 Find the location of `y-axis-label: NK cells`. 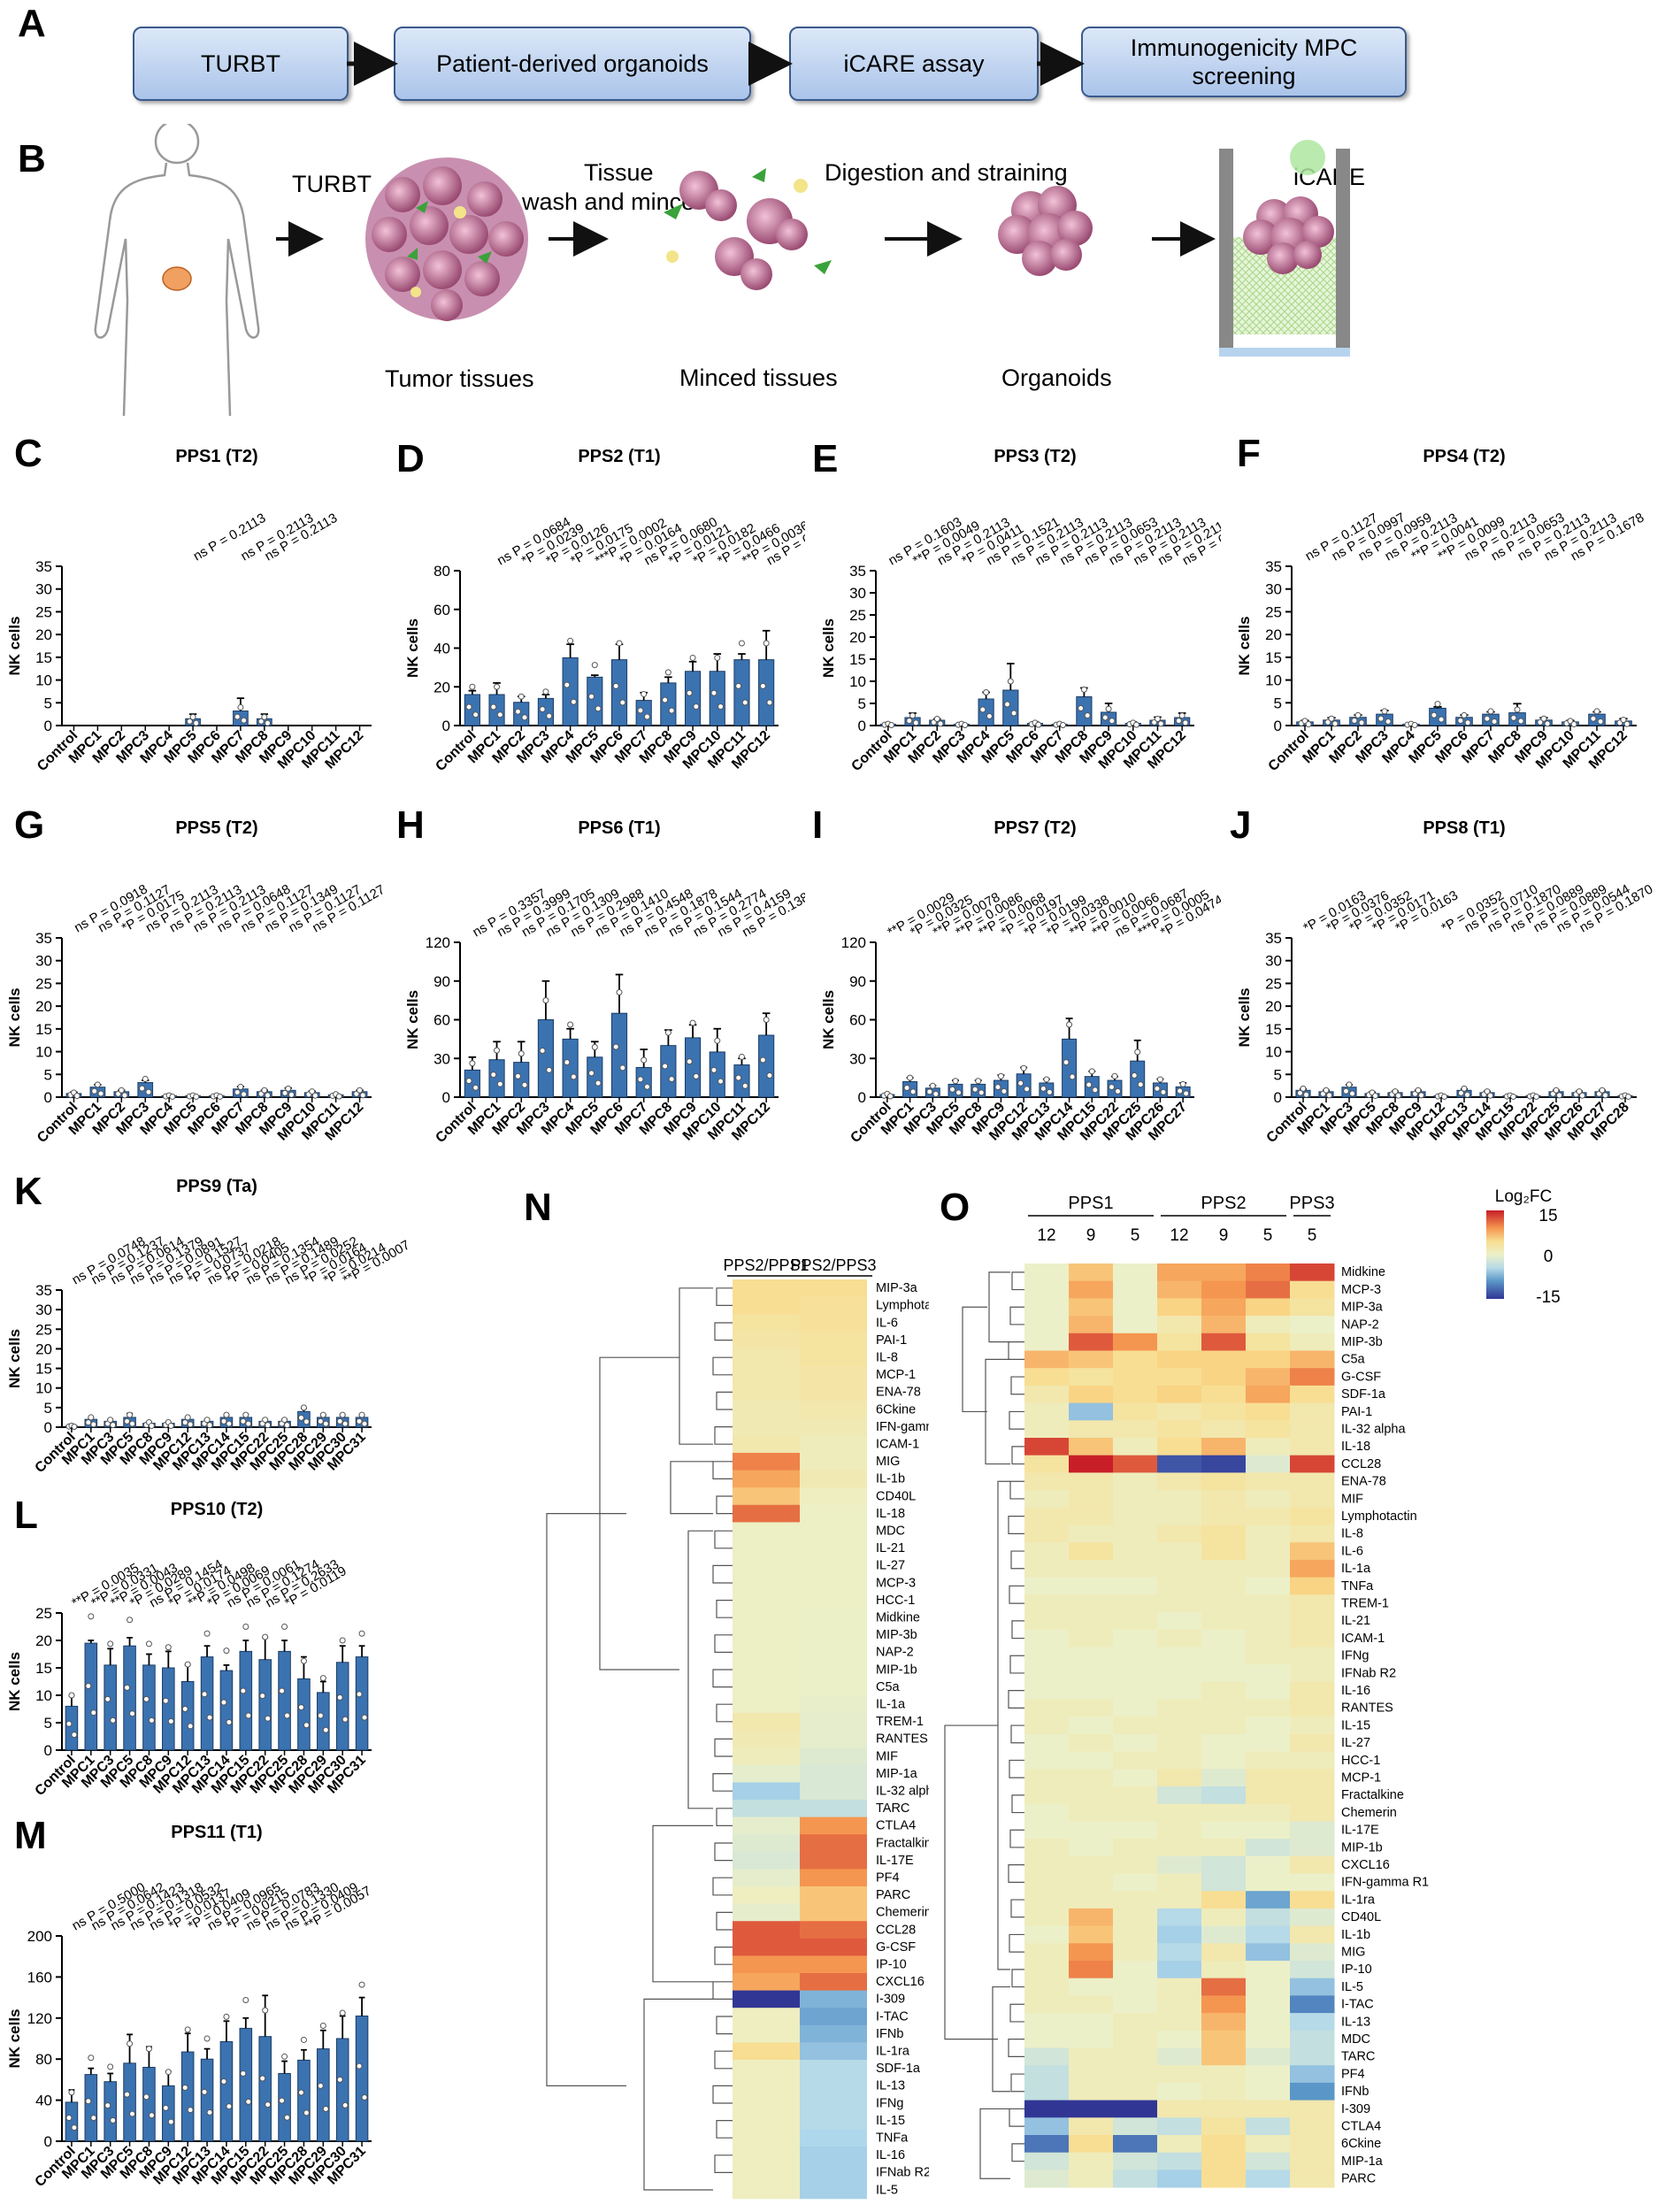

y-axis-label: NK cells is located at coordinates (1244, 1017).